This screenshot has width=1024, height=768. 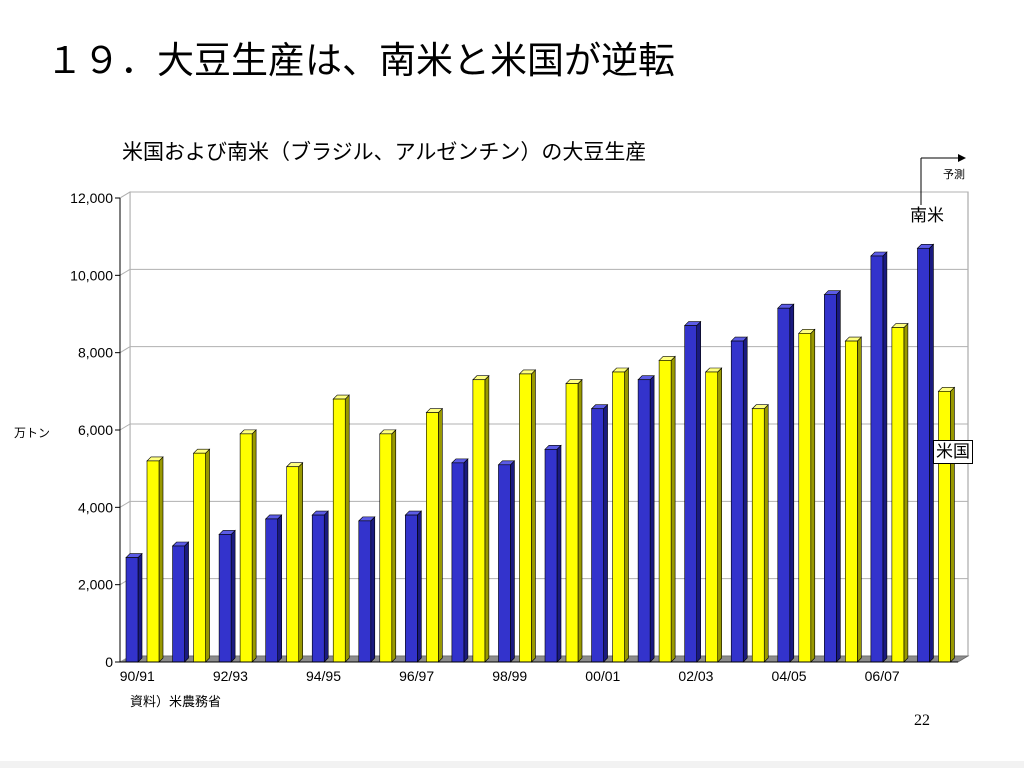 I want to click on x-tick-label: 90/91, so click(x=137, y=676).